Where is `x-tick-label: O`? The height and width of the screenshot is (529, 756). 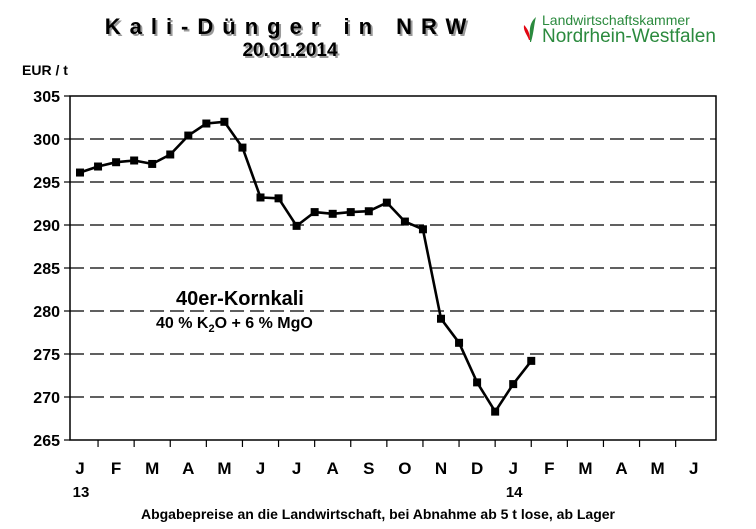 x-tick-label: O is located at coordinates (404, 468).